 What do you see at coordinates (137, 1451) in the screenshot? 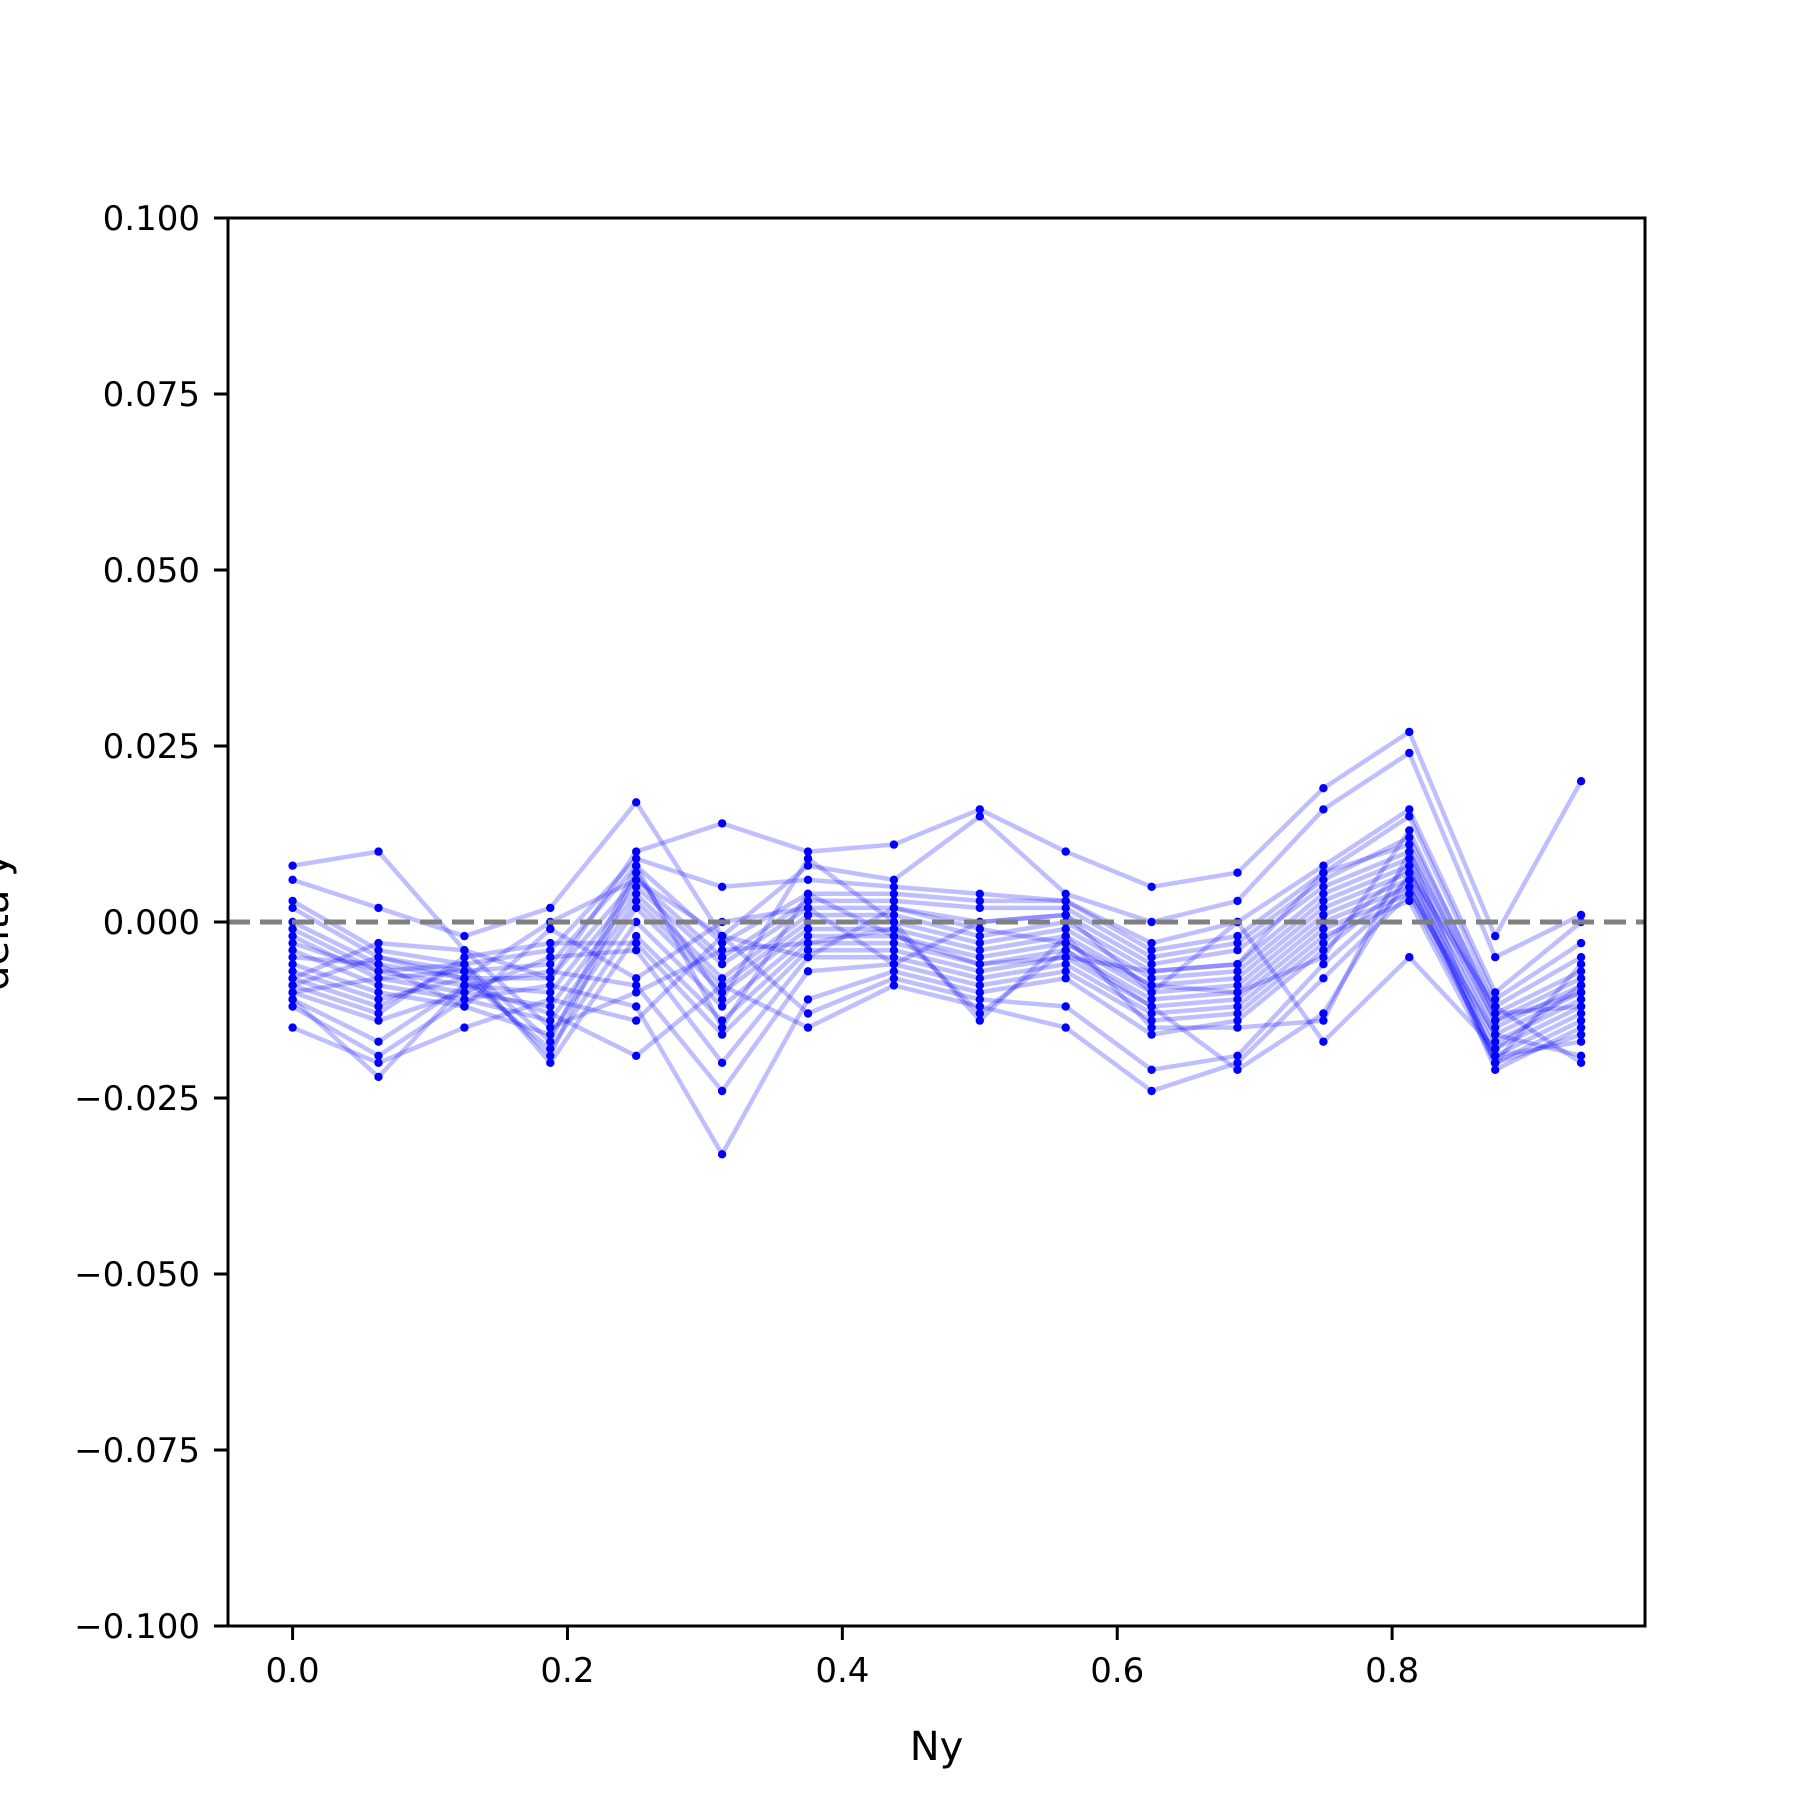
I see `y-tick-label: −0.075` at bounding box center [137, 1451].